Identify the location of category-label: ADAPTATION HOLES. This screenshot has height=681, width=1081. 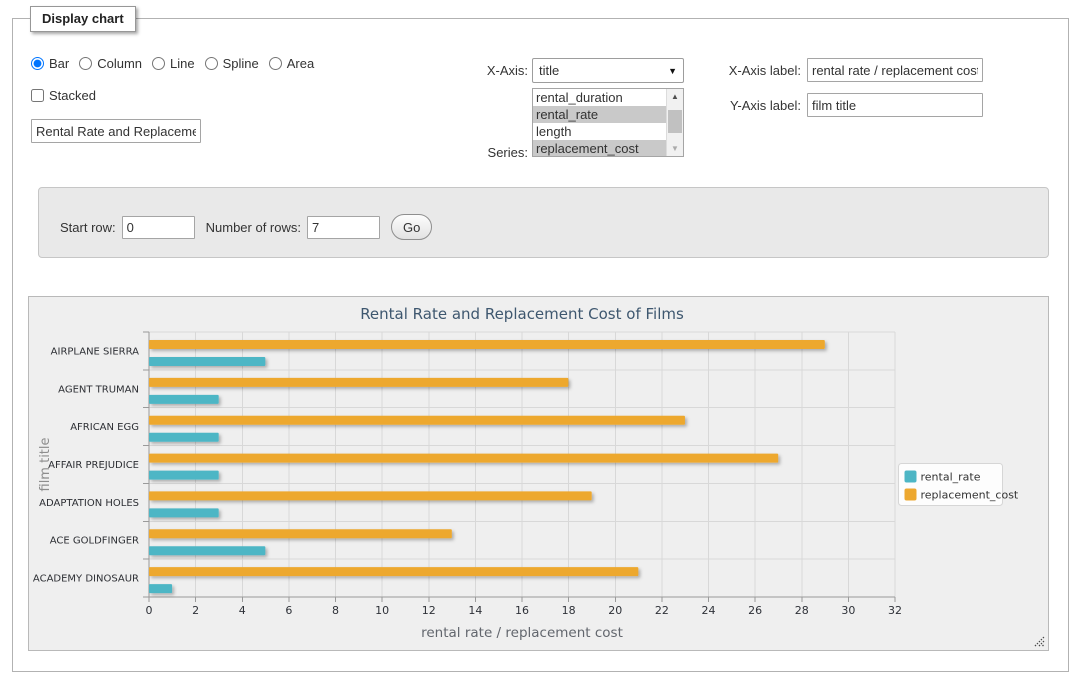
(89, 503).